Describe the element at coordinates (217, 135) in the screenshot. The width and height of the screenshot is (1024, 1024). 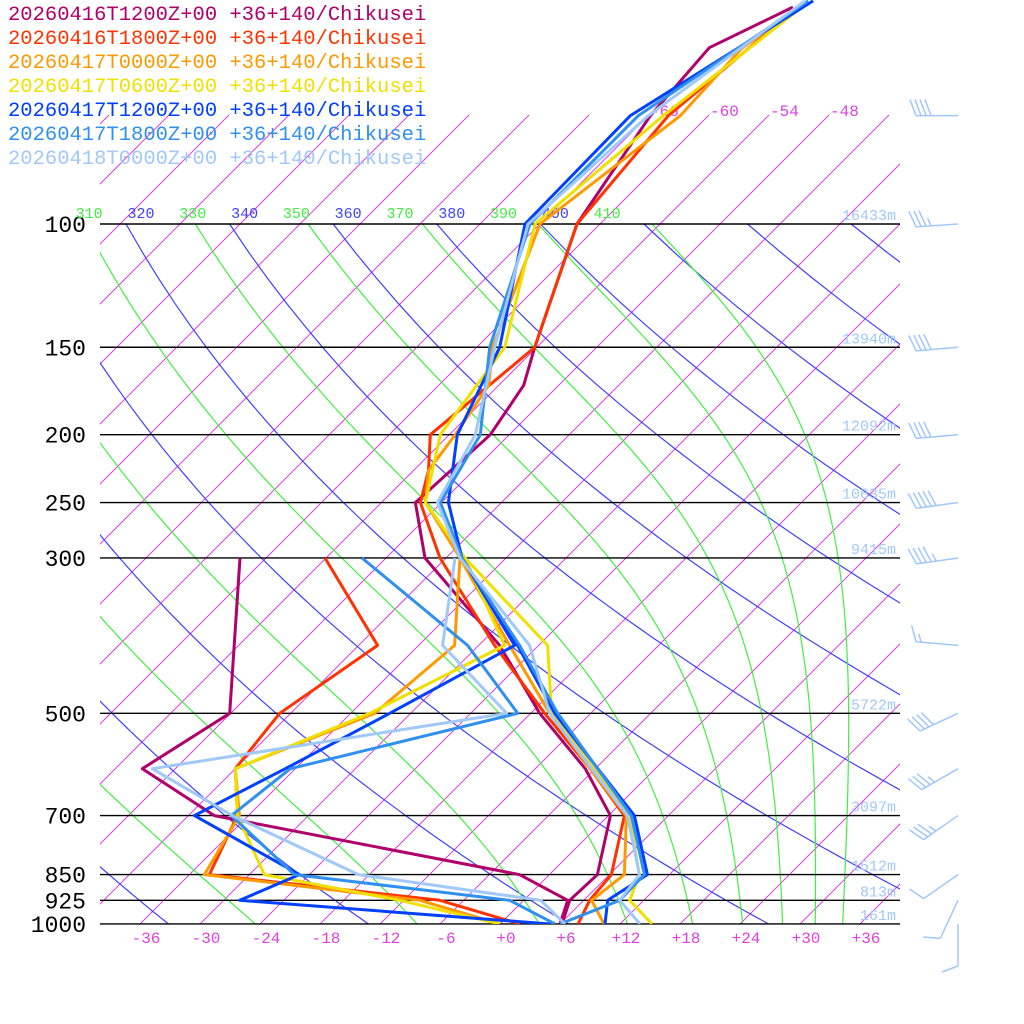
I see `legend-entry: 20260417T1800Z+00 +36+140/Chikusei` at that location.